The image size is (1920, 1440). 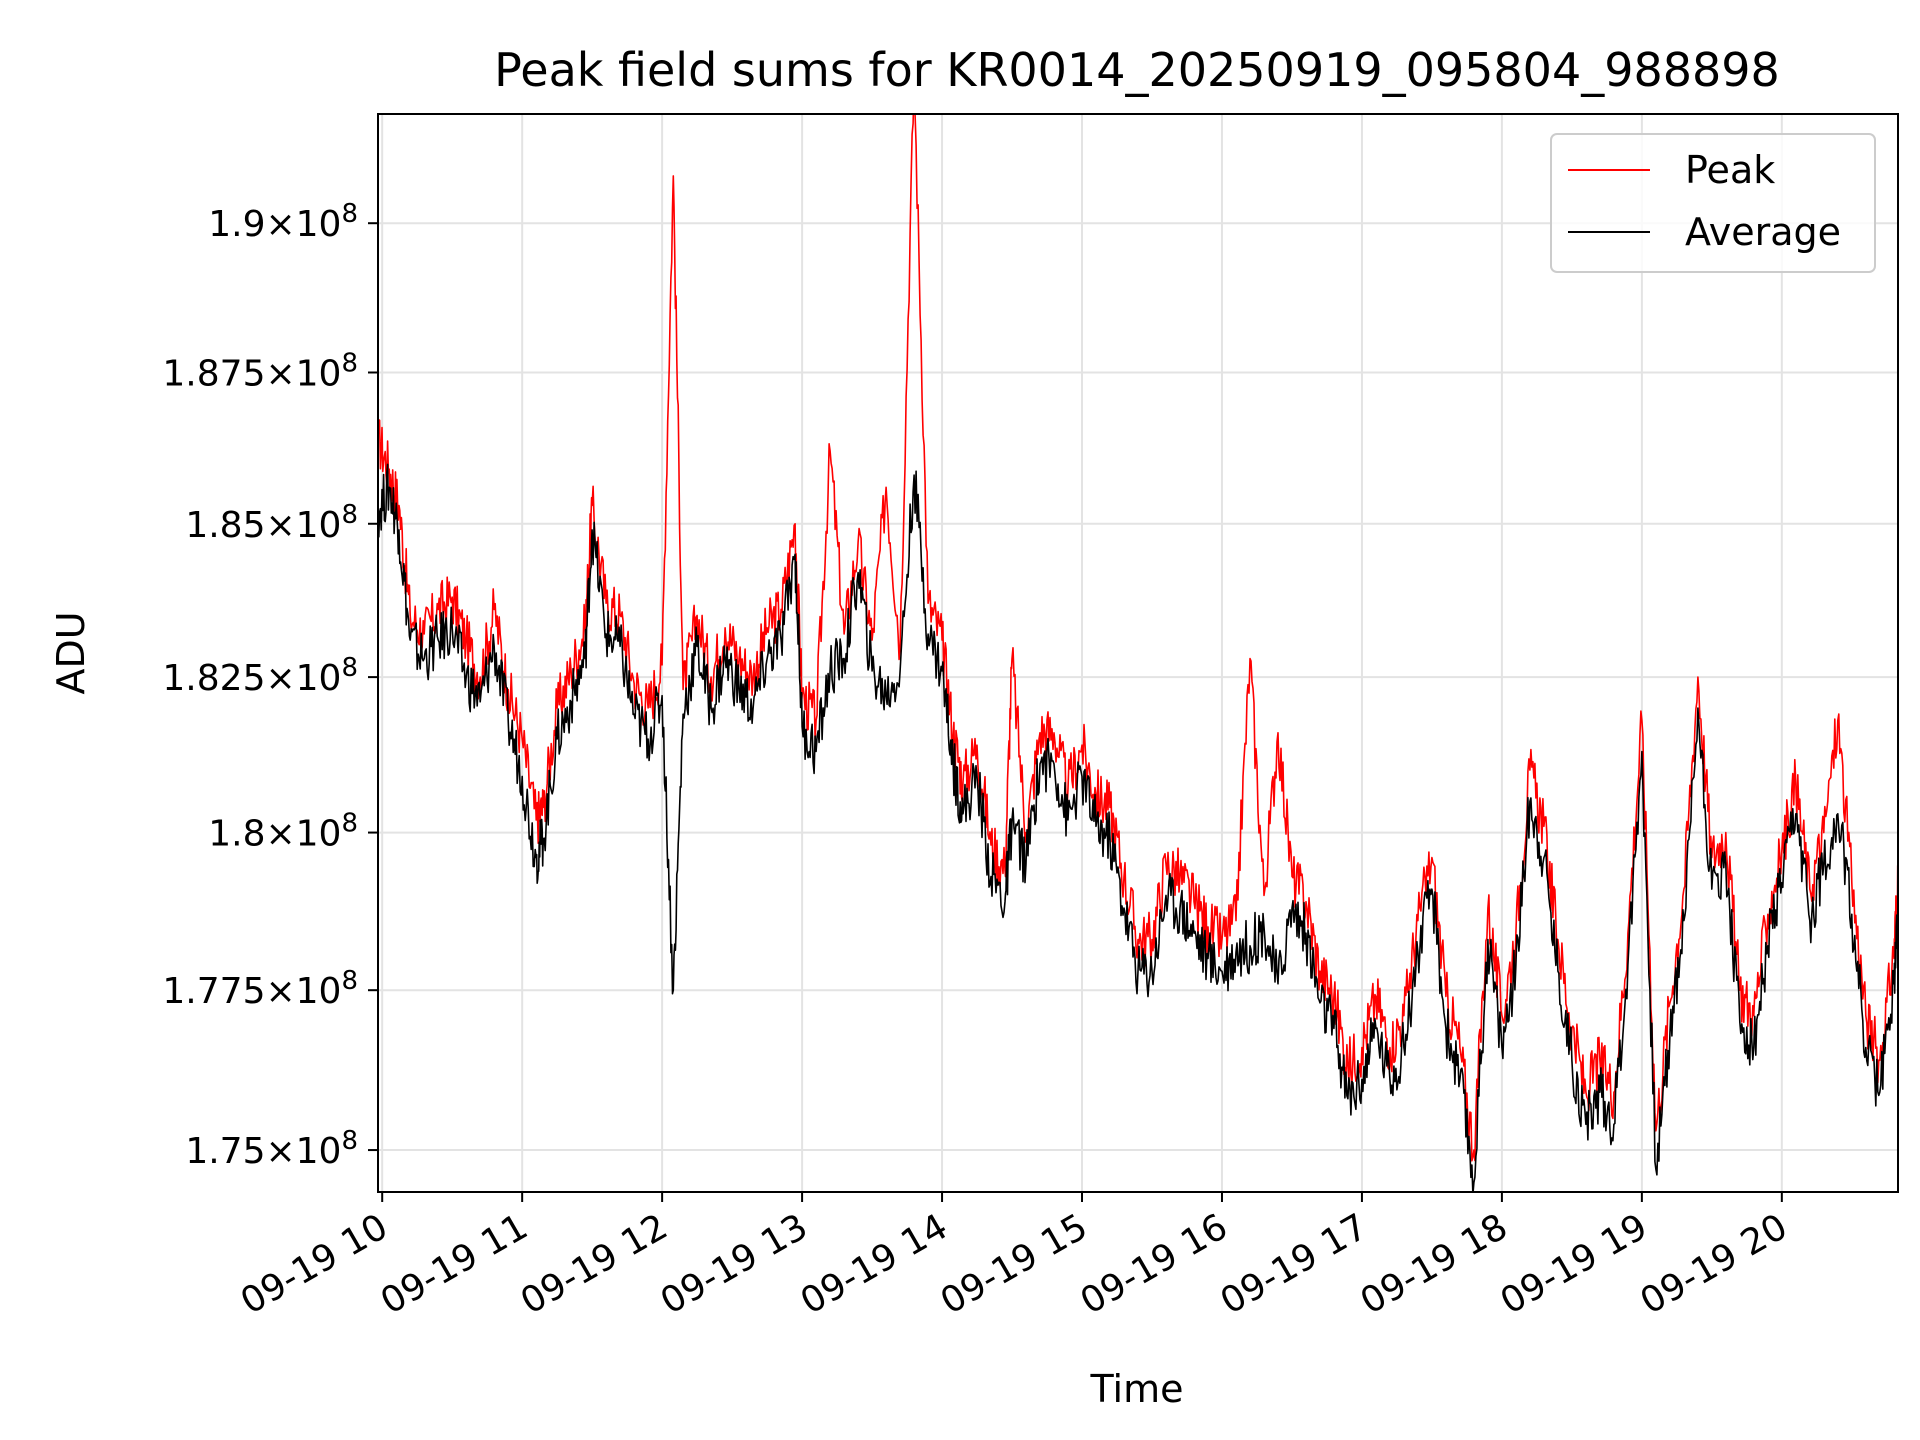 What do you see at coordinates (271, 523) in the screenshot?
I see `y-tick-label: 1.85×108` at bounding box center [271, 523].